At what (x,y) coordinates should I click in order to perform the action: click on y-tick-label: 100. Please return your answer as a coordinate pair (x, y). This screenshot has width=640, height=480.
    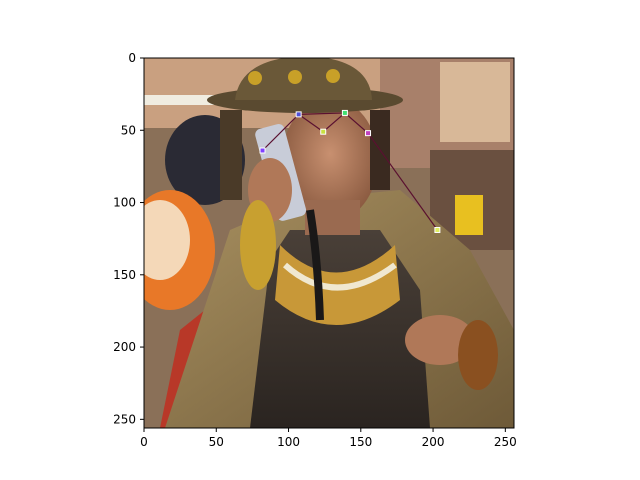
    Looking at the image, I should click on (124, 203).